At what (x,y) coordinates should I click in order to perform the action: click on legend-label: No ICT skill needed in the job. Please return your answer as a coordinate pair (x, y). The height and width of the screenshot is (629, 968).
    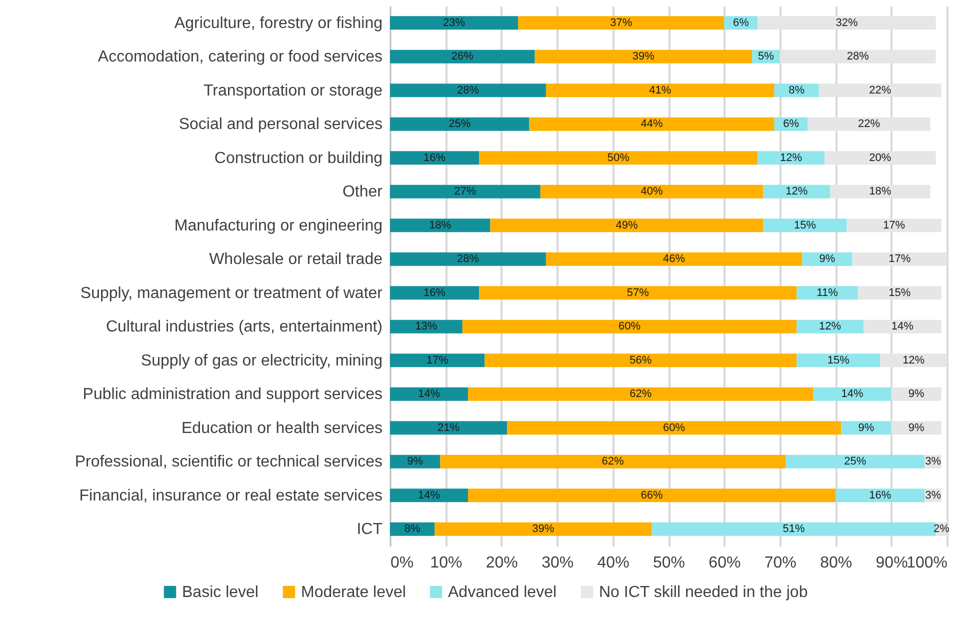
    Looking at the image, I should click on (703, 592).